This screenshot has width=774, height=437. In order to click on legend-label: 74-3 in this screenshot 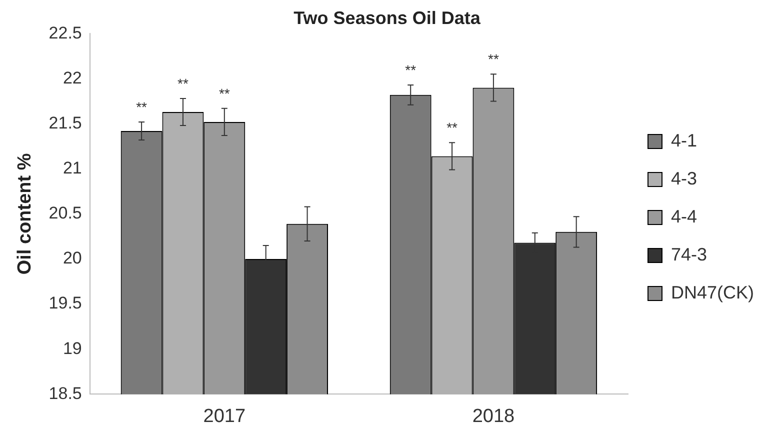, I will do `click(689, 254)`.